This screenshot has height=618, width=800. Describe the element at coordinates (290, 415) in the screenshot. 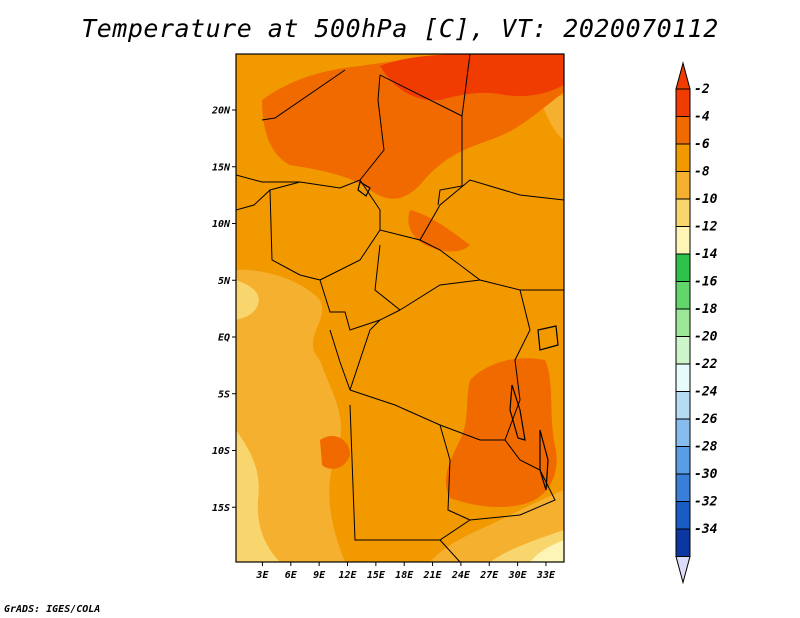

I see `field-light-orange-west` at that location.